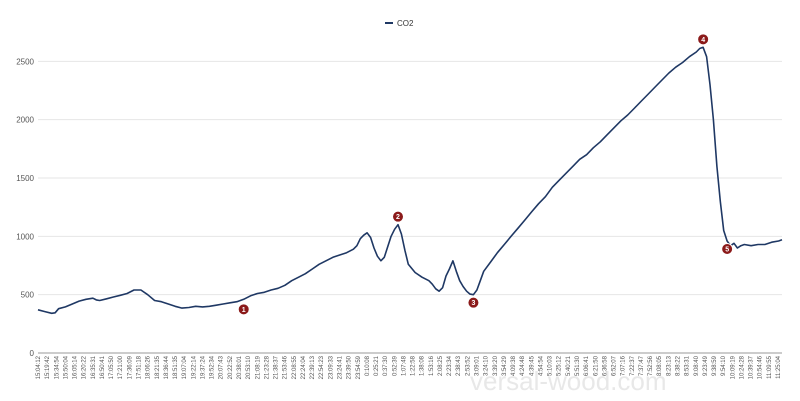  Describe the element at coordinates (130, 367) in the screenshot. I see `x-tick-label: 17:36:09` at that location.